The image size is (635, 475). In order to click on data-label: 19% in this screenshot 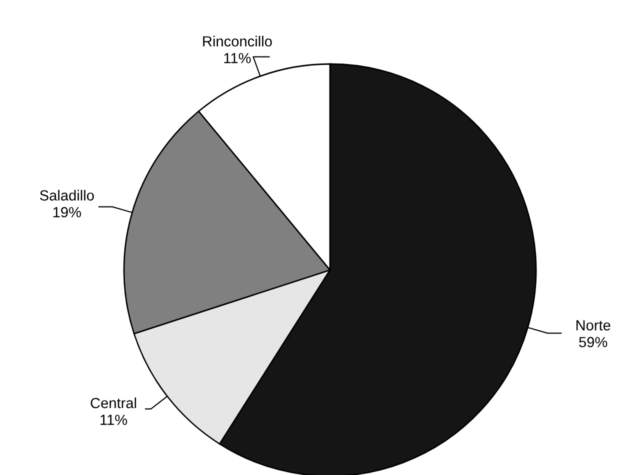, I will do `click(67, 212)`.